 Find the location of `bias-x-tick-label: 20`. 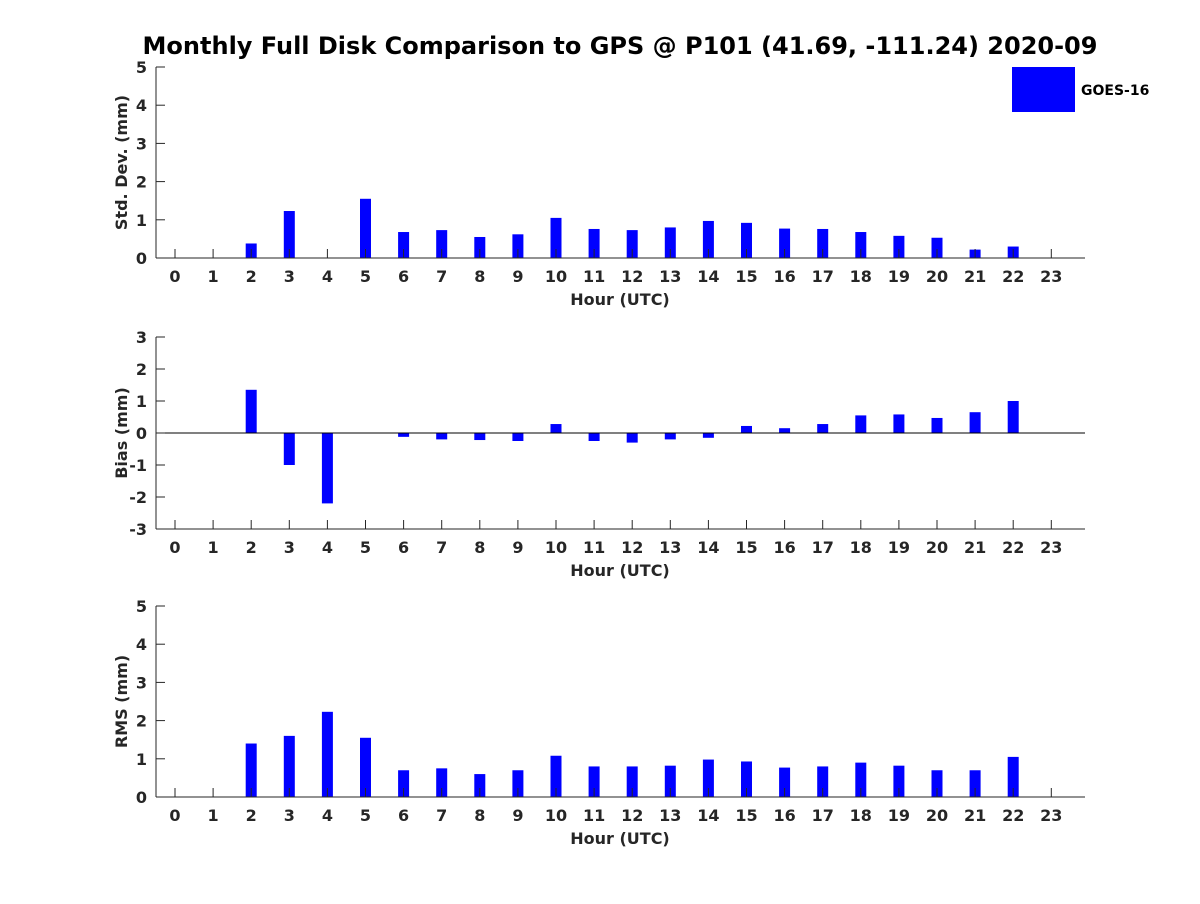

bias-x-tick-label: 20 is located at coordinates (937, 547).